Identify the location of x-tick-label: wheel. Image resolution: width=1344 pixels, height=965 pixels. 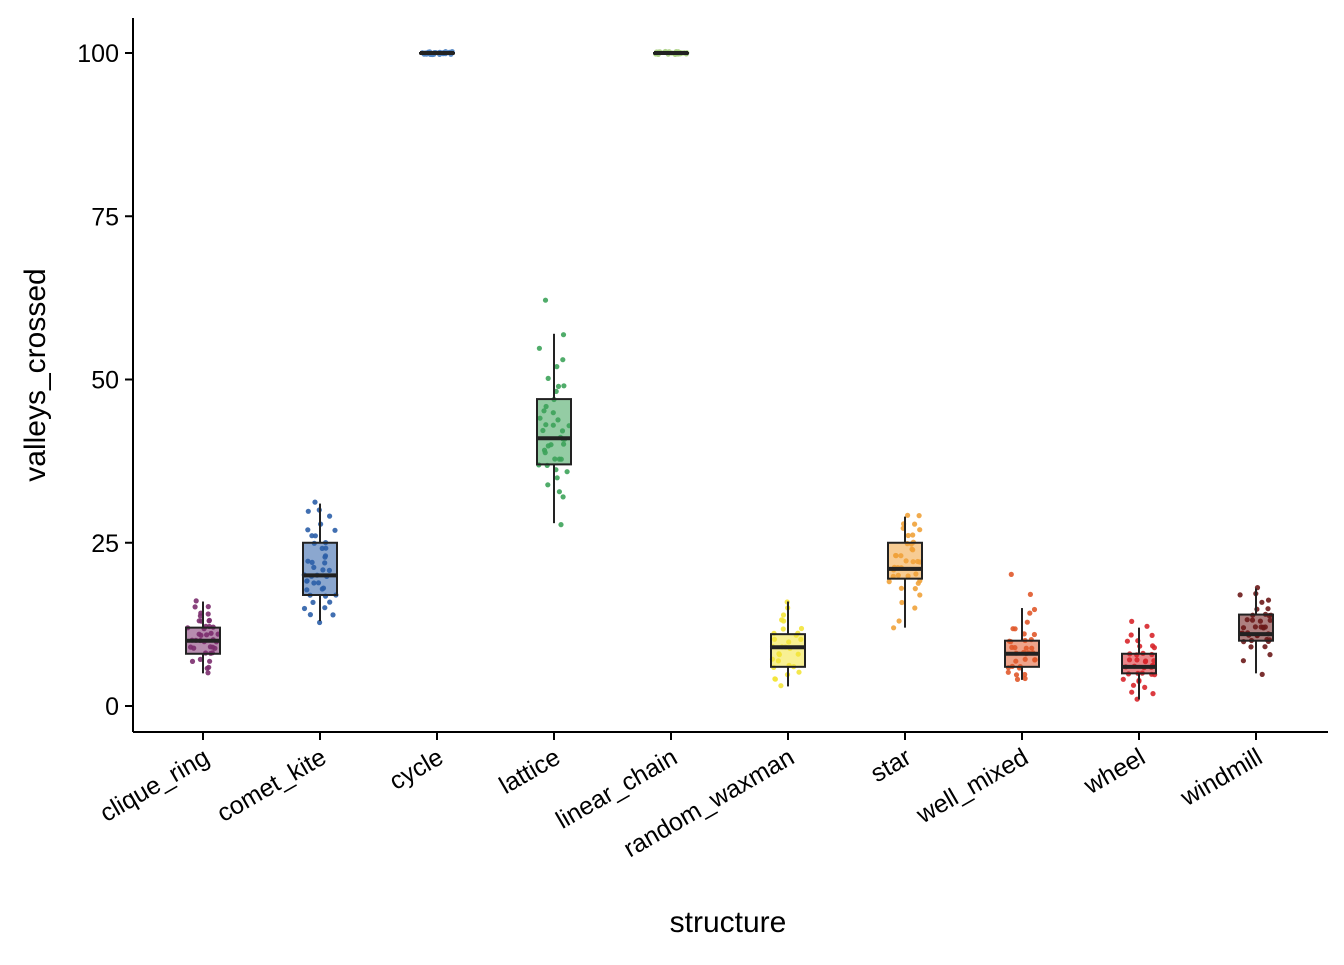
(1114, 771).